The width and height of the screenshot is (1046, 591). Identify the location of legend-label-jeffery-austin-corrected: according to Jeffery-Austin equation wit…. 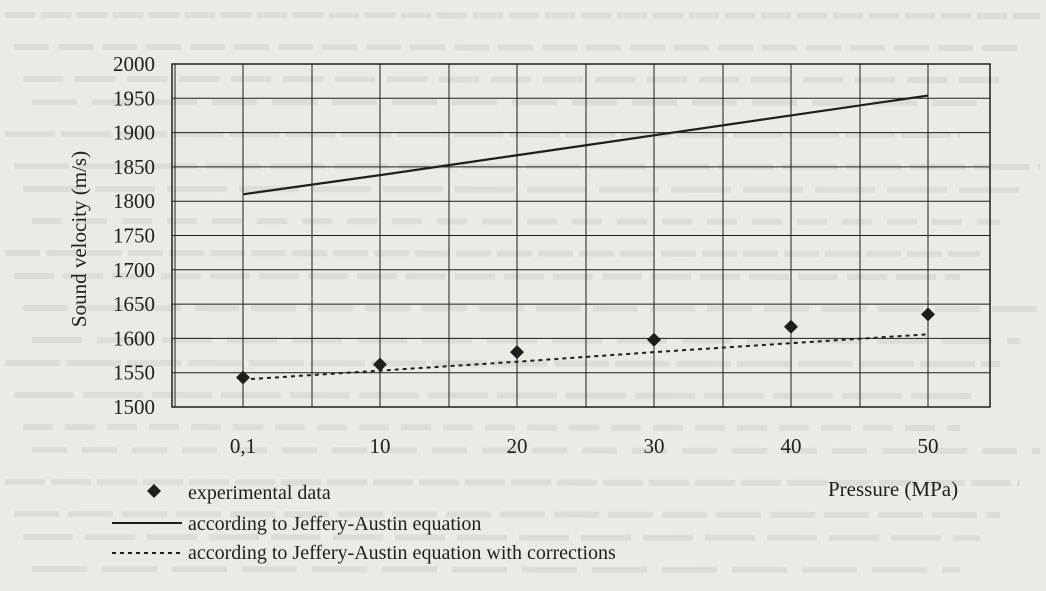
(402, 553).